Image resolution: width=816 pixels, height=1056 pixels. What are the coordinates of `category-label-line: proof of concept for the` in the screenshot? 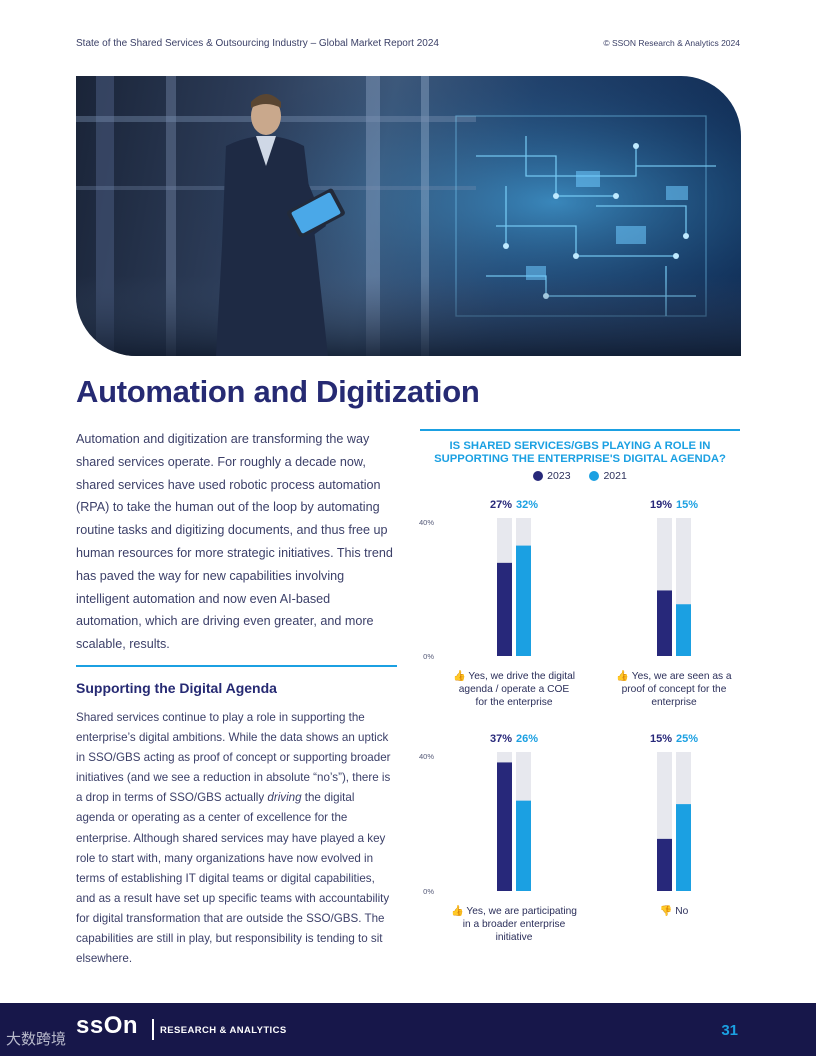 It's located at (674, 689).